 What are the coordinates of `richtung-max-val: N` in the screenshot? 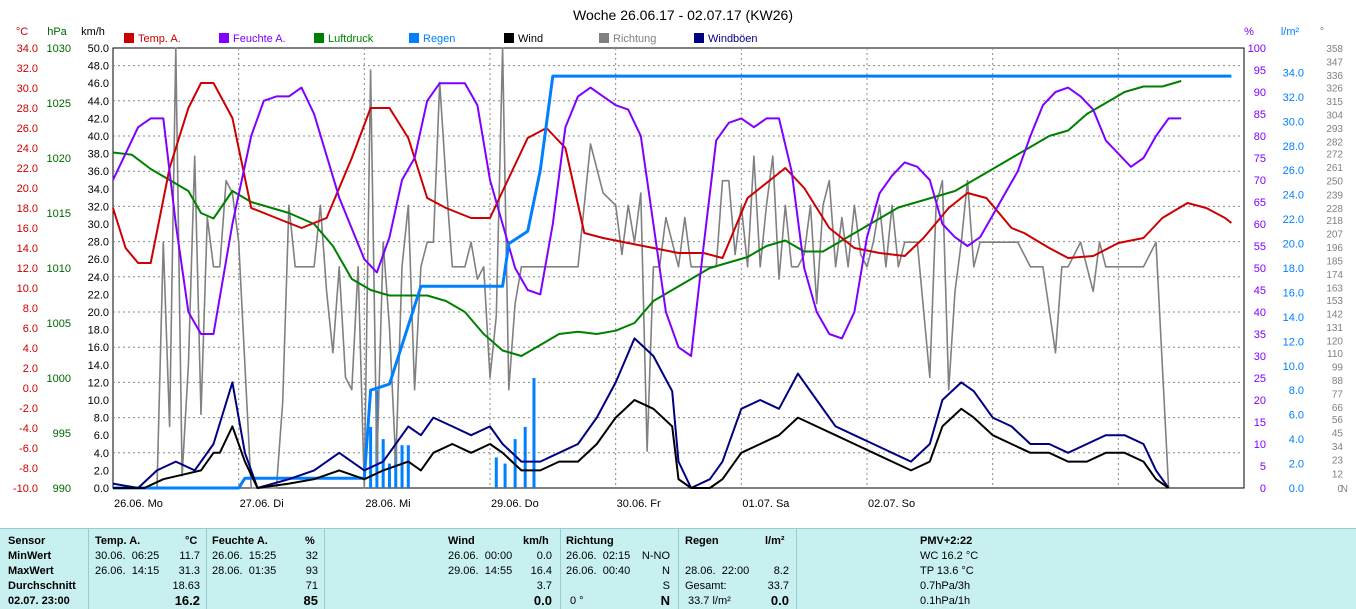 It's located at (666, 571).